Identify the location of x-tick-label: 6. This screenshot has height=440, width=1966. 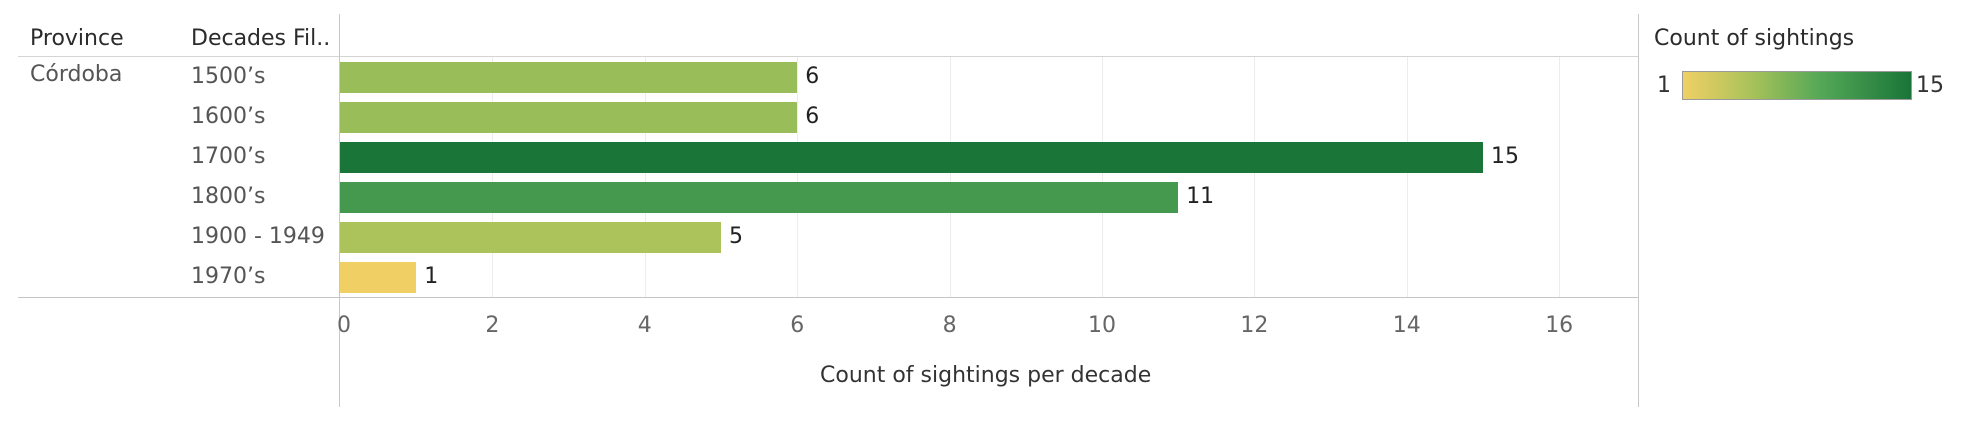
(797, 325).